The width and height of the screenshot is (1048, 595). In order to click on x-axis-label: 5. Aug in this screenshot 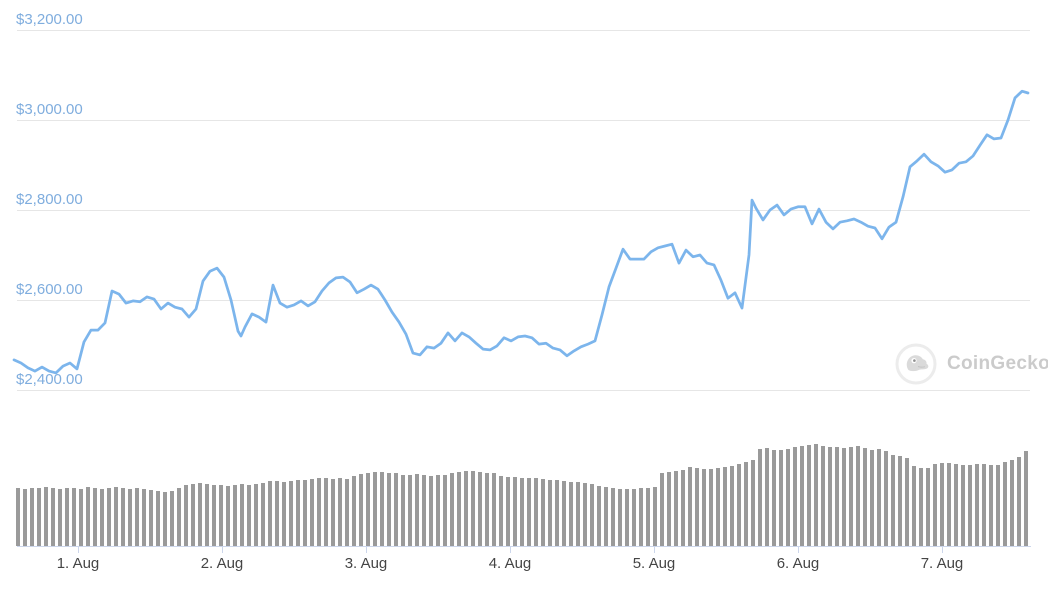, I will do `click(654, 563)`.